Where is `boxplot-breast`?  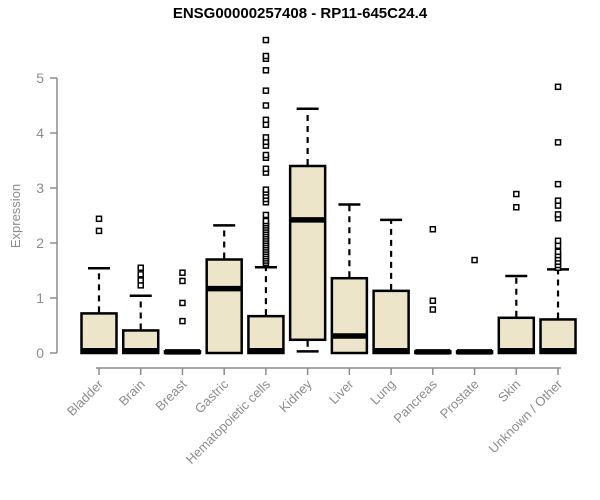
boxplot-breast is located at coordinates (182, 312).